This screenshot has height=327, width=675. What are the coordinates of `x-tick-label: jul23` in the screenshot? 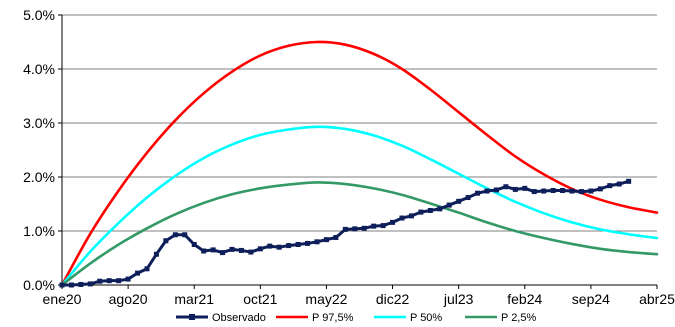 It's located at (458, 299).